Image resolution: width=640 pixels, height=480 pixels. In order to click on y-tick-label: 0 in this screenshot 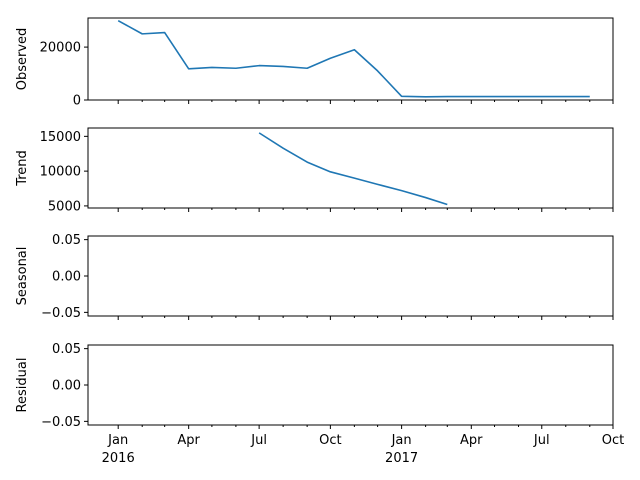, I will do `click(77, 101)`.